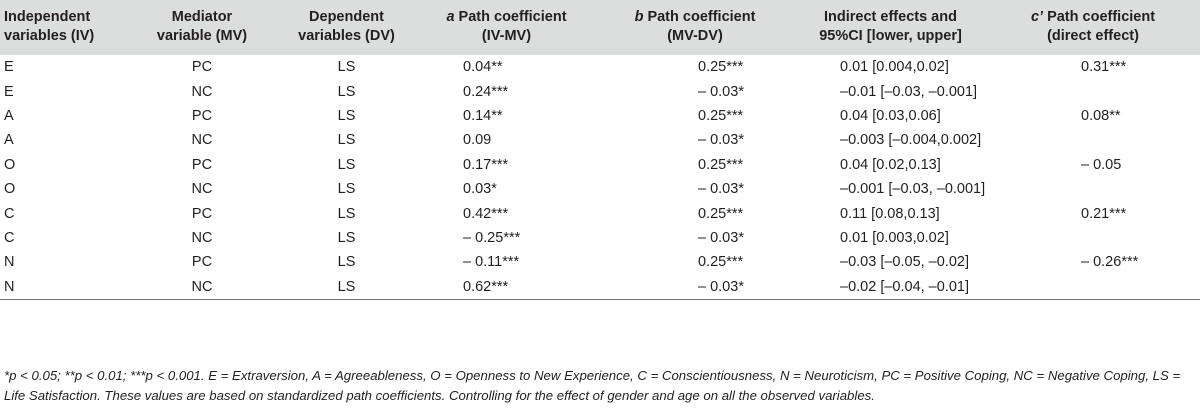  I want to click on cell-a: 0.17***, so click(486, 164).